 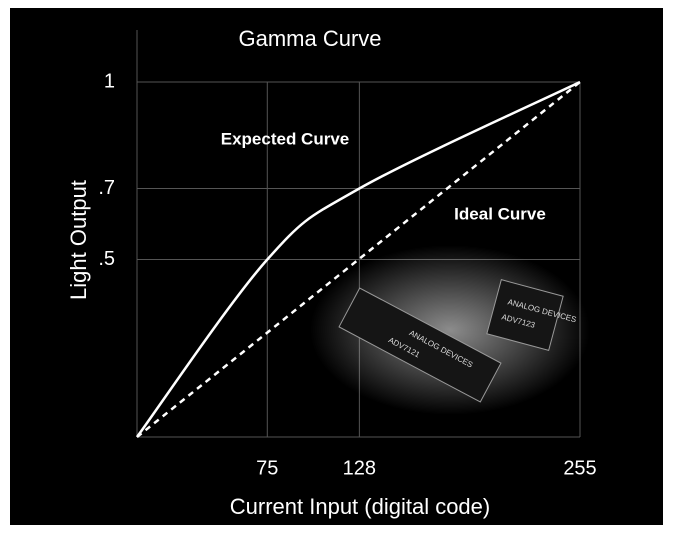 I want to click on x-axis-label: Current Input (digital code), so click(x=360, y=506).